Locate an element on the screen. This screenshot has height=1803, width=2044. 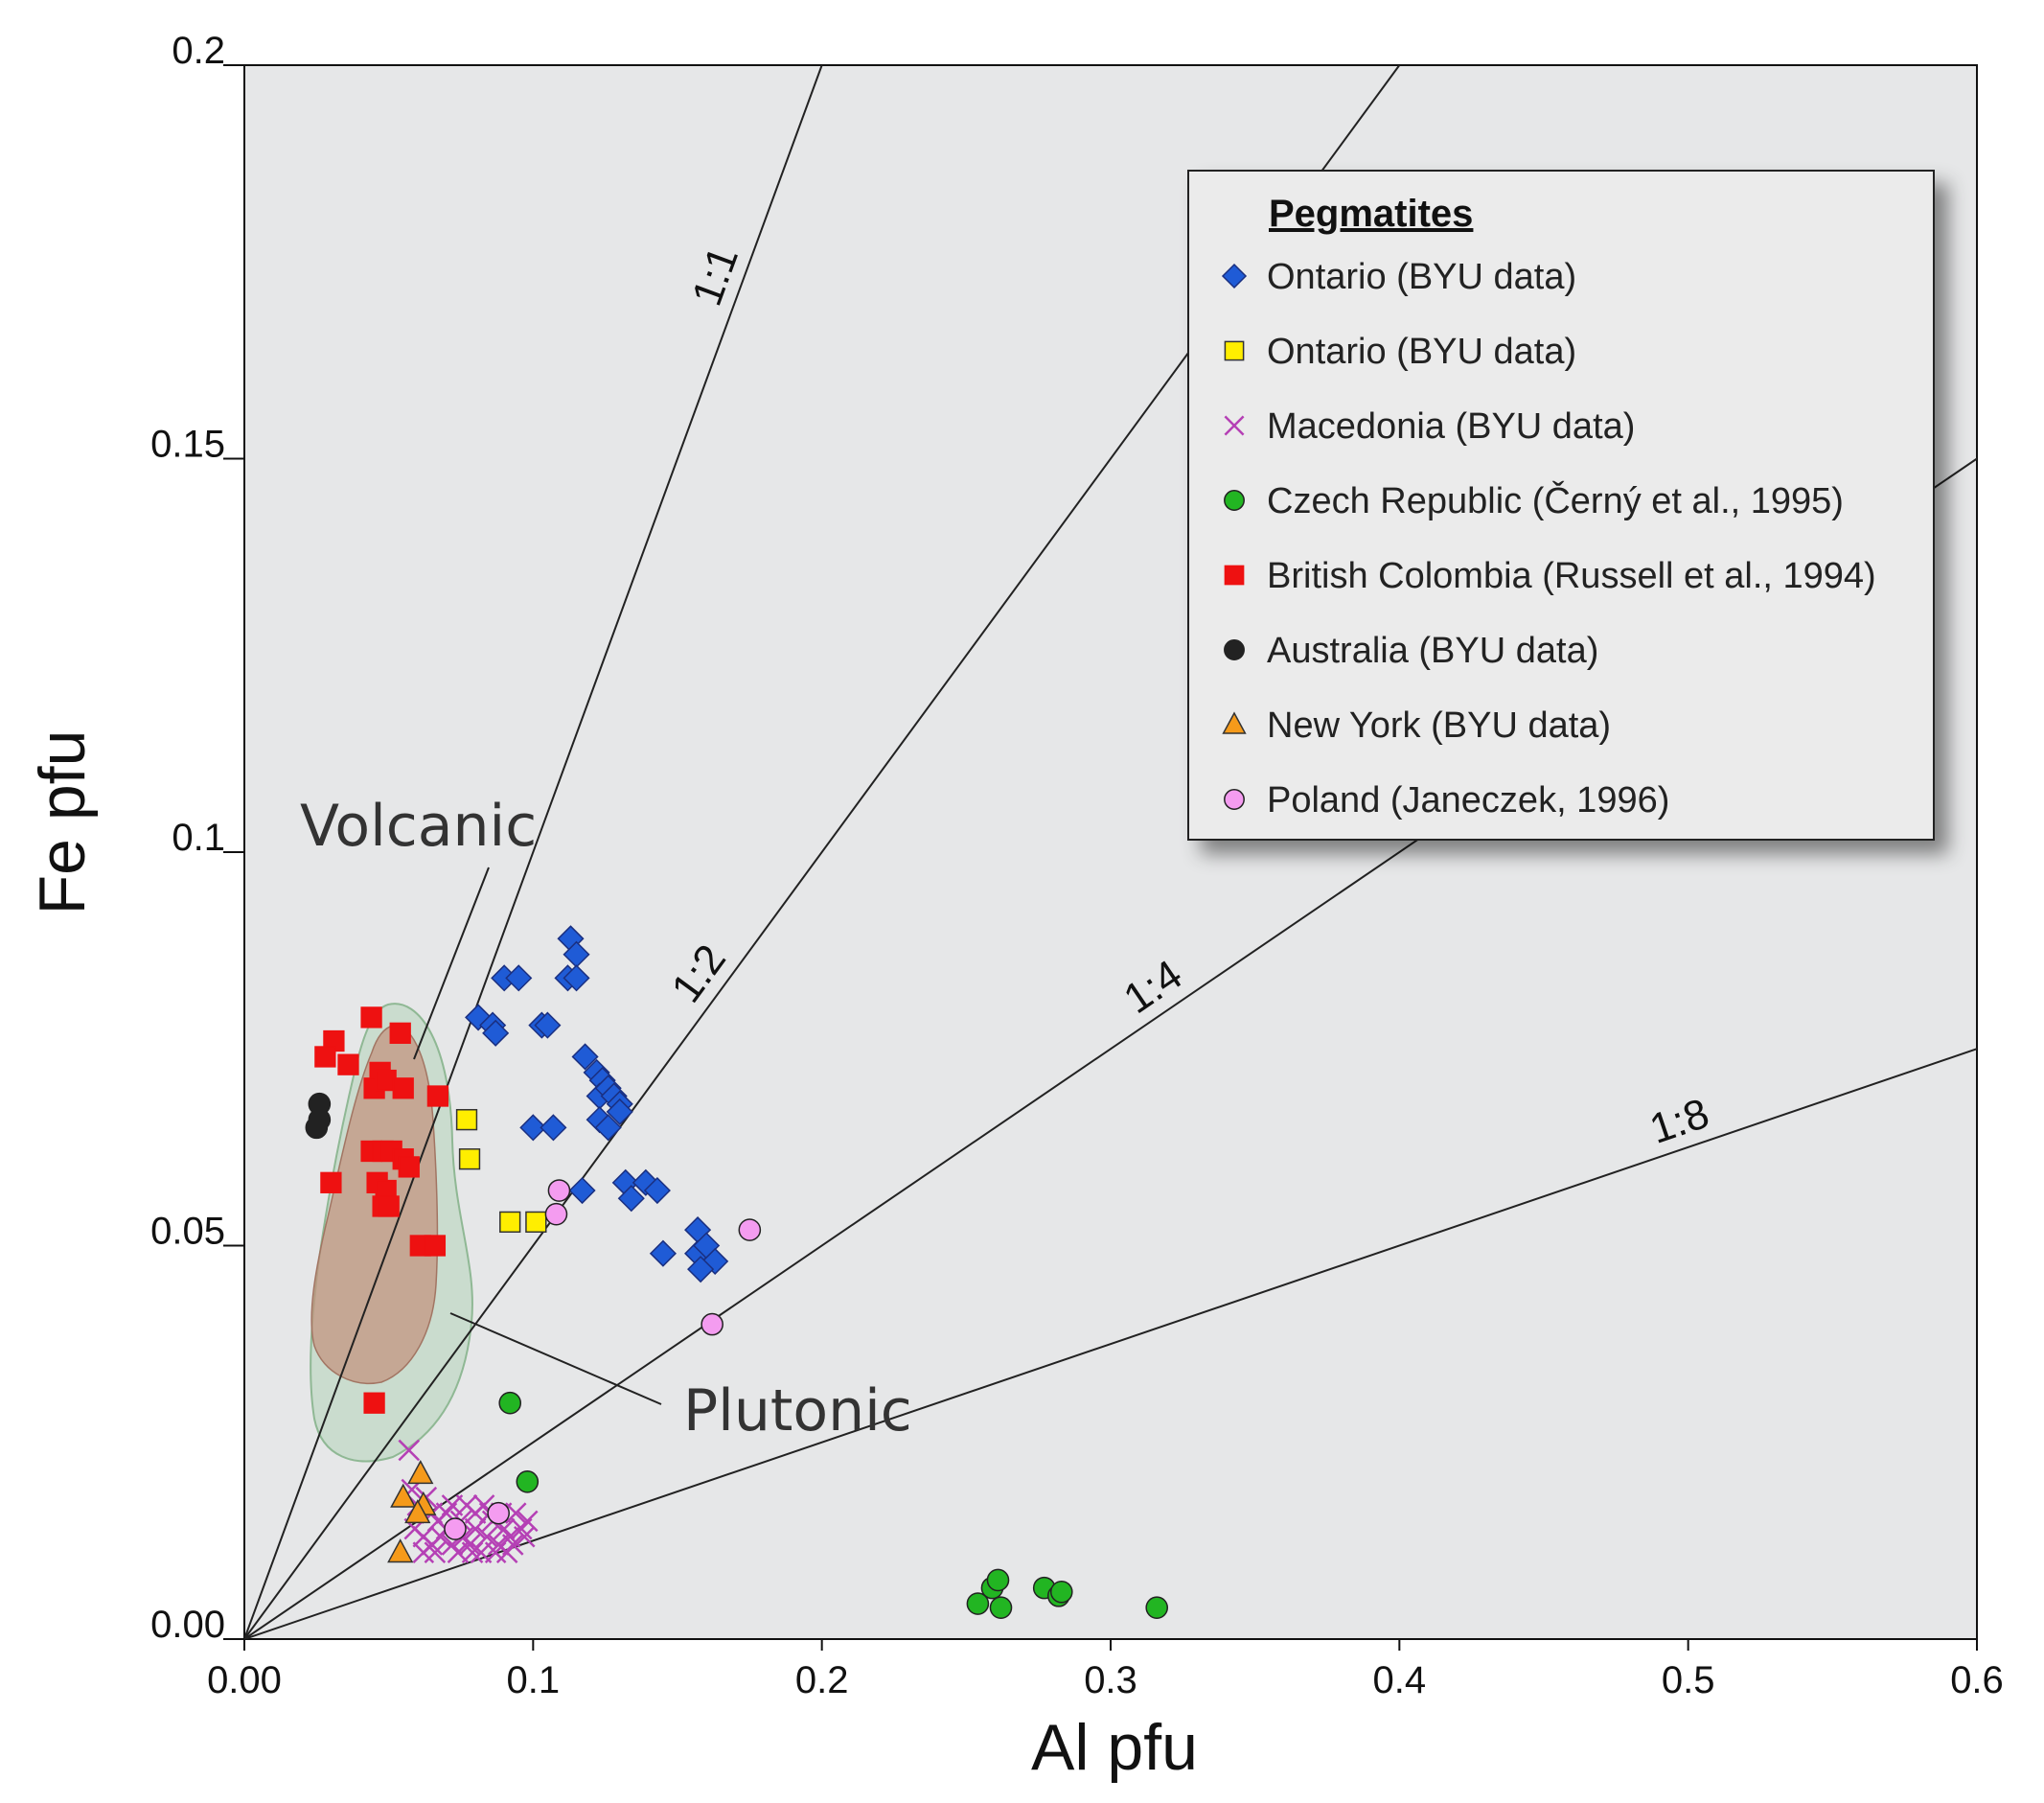
legend-label: New York (BYU data) is located at coordinates (1439, 725).